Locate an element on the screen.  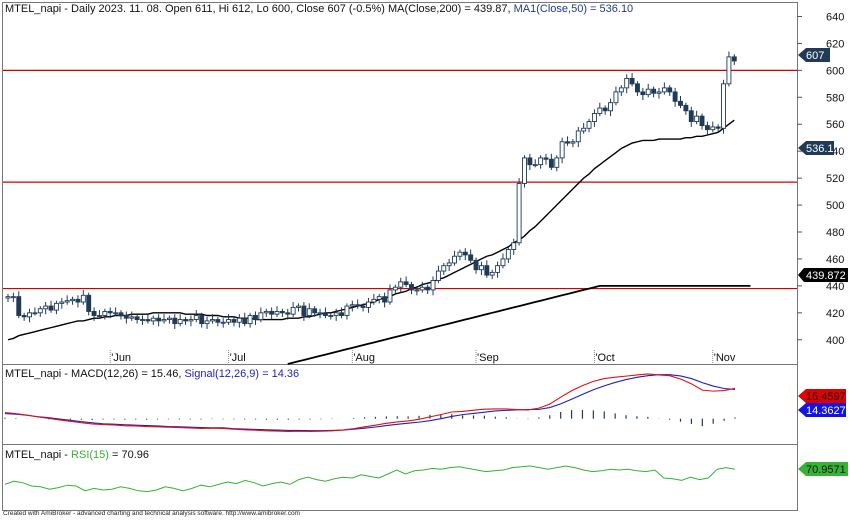
price-tick-label: 580 is located at coordinates (835, 98).